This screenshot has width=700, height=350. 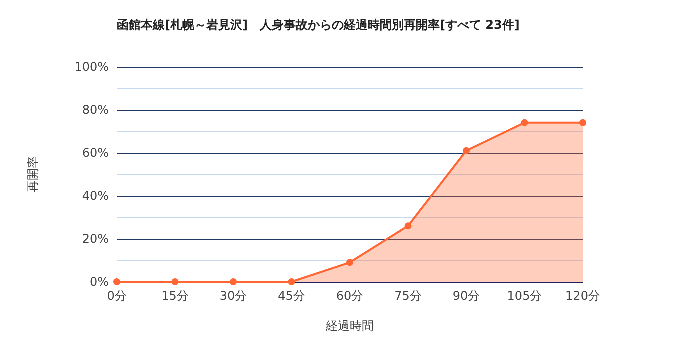 I want to click on x-tick-label: 105分, so click(x=524, y=296).